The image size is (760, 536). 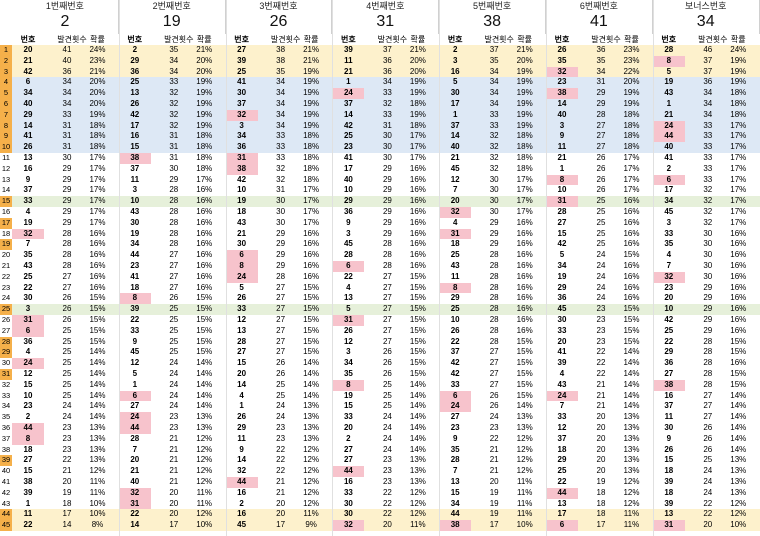 What do you see at coordinates (174, 298) in the screenshot?
I see `count-cell: 26` at bounding box center [174, 298].